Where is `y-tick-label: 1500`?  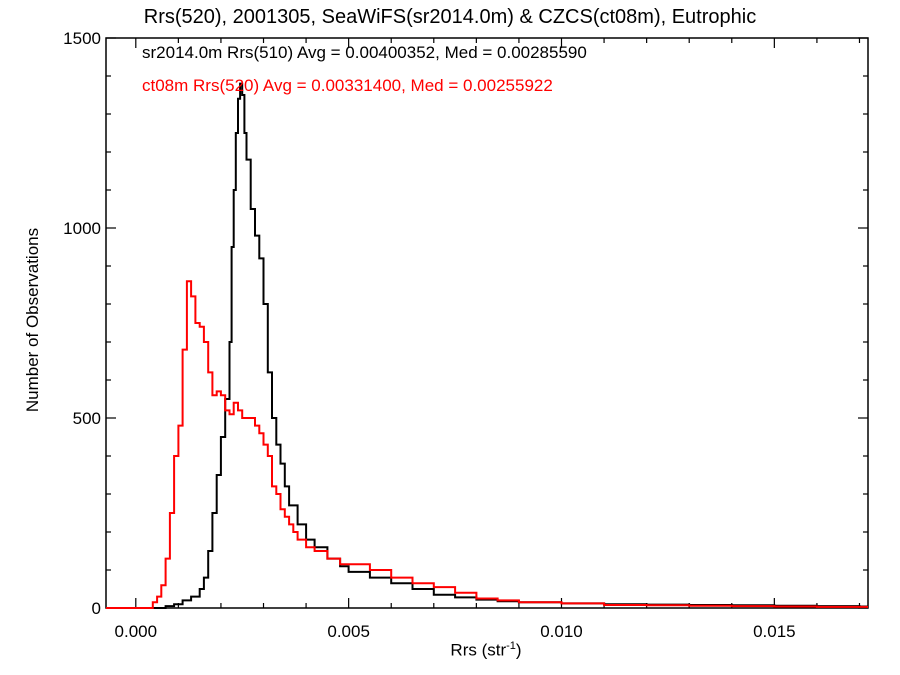
y-tick-label: 1500 is located at coordinates (82, 38).